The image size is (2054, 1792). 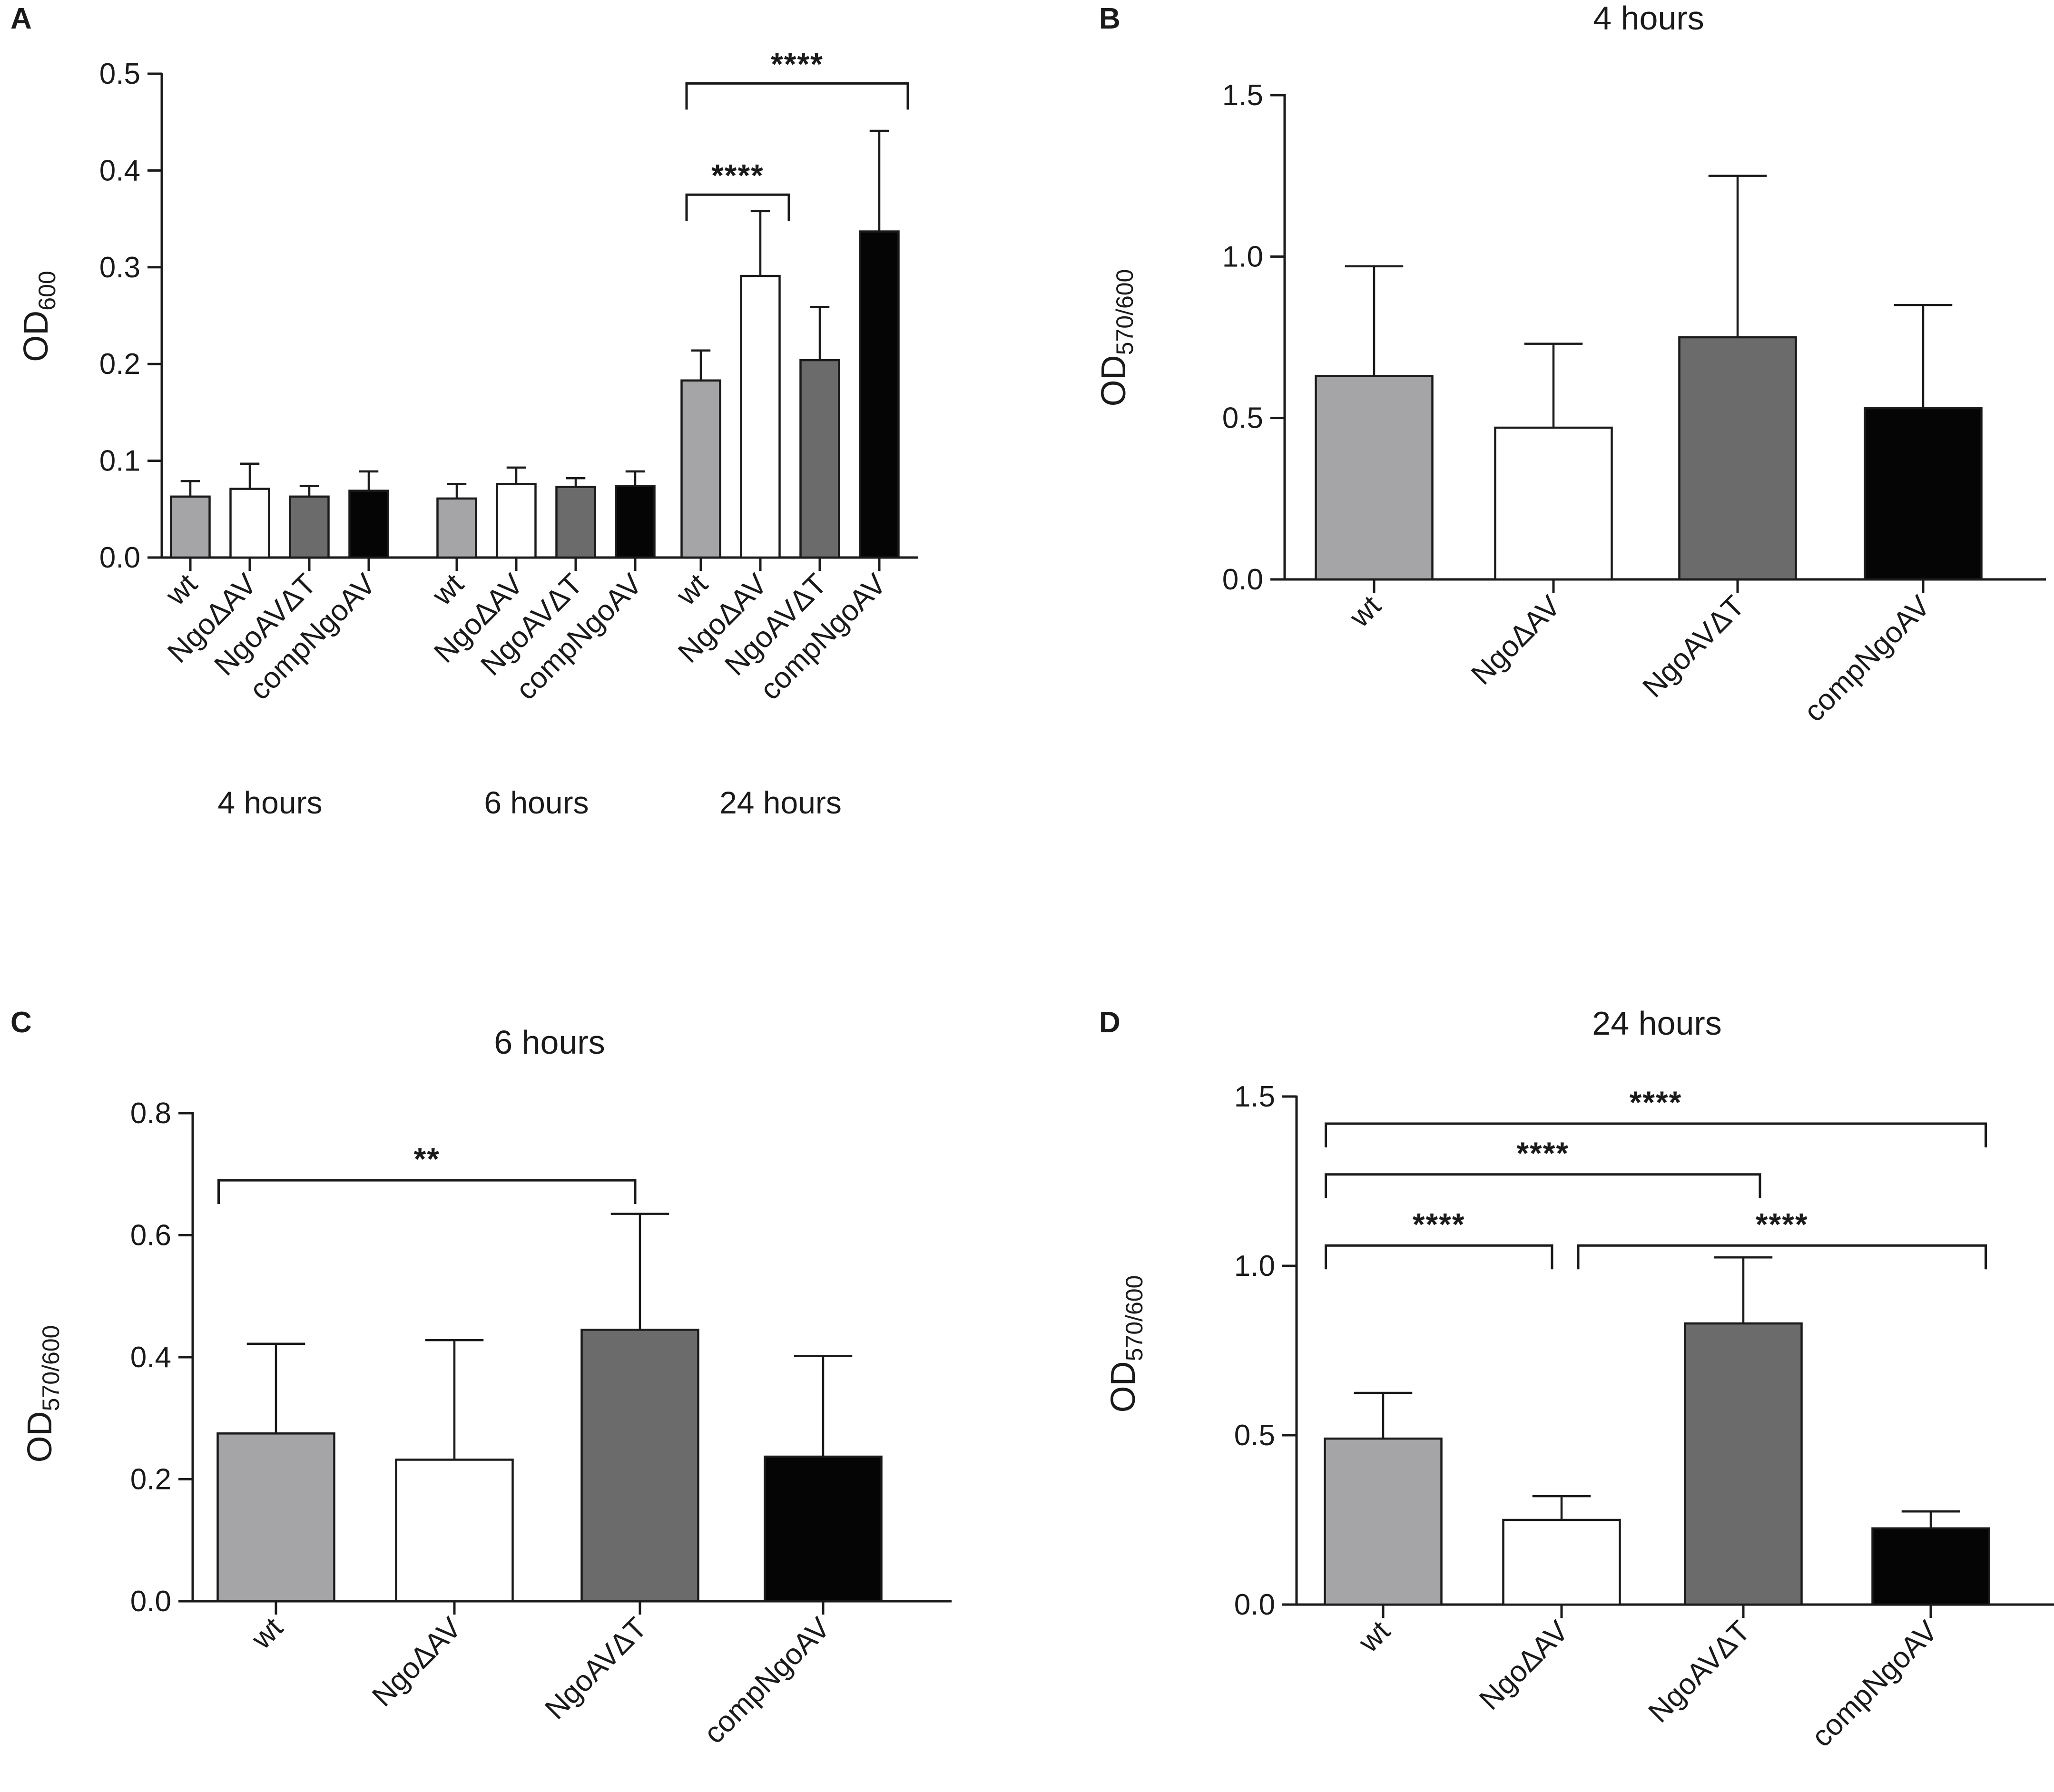 What do you see at coordinates (781, 802) in the screenshot?
I see `group-label: 24 hours` at bounding box center [781, 802].